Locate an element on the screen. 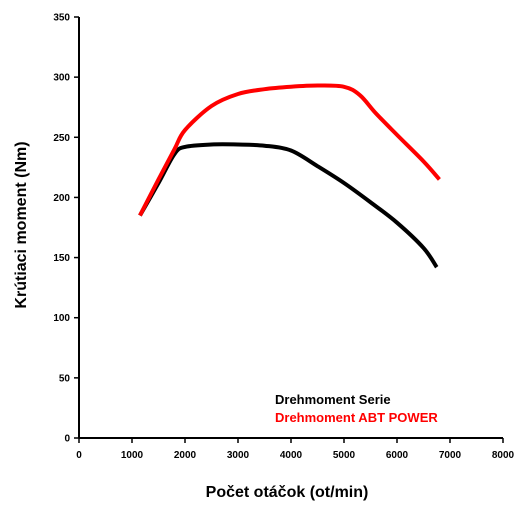 The width and height of the screenshot is (520, 506). x-ticks: 0 1000 2000 3000 4000 5000 6000 7000 8000 is located at coordinates (295, 449).